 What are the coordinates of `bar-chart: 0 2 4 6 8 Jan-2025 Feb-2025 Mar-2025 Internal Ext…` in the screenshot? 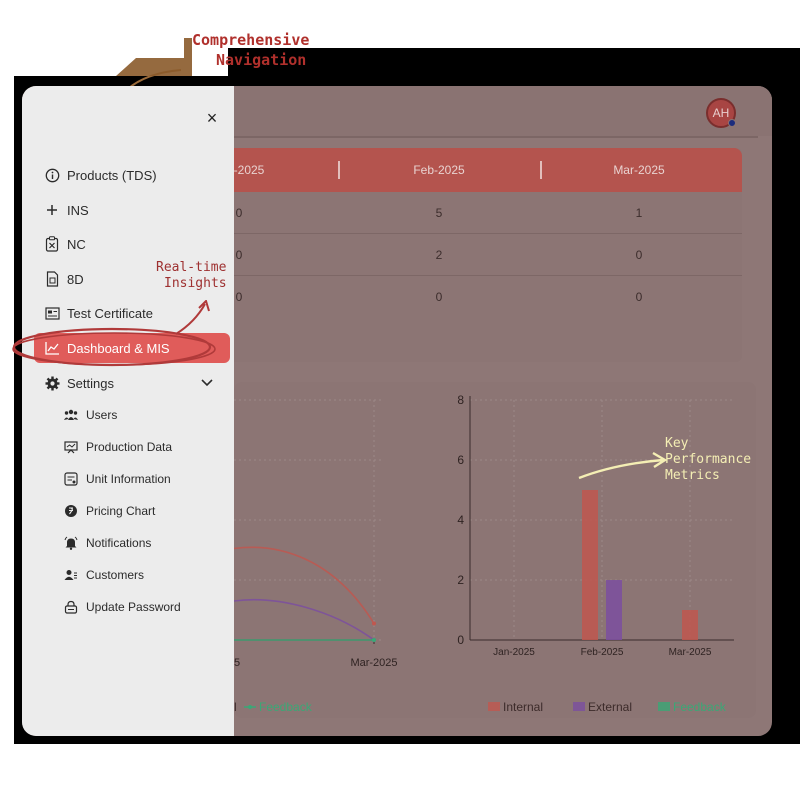 It's located at (595, 553).